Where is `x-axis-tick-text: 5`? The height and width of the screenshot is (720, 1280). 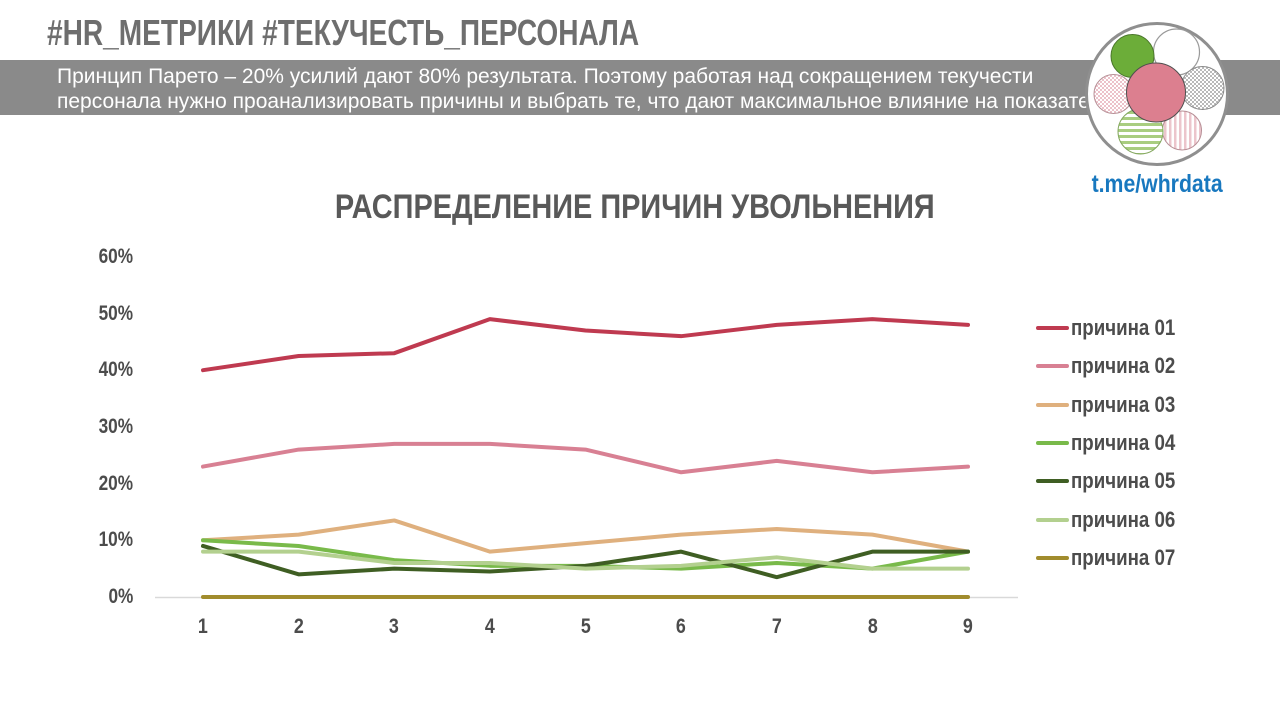 x-axis-tick-text: 5 is located at coordinates (585, 626).